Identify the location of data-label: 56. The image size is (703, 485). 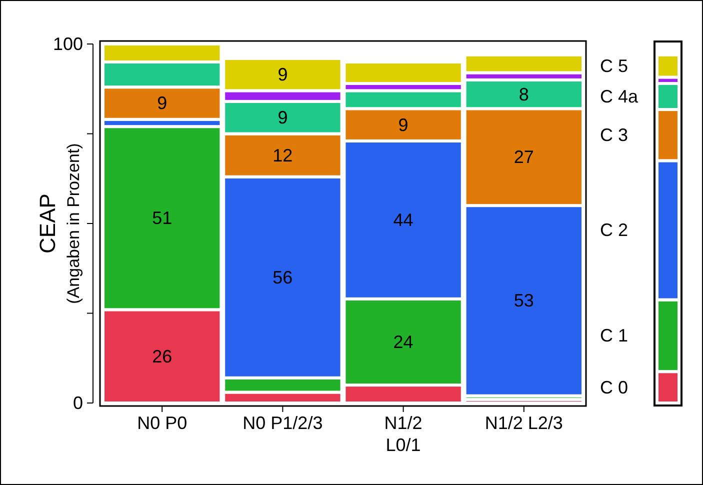
(282, 277).